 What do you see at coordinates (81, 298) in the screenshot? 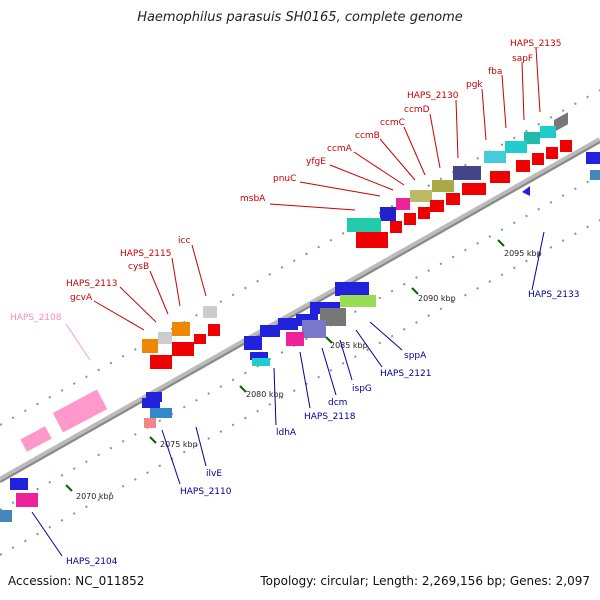
I see `gene-label: gcvA` at bounding box center [81, 298].